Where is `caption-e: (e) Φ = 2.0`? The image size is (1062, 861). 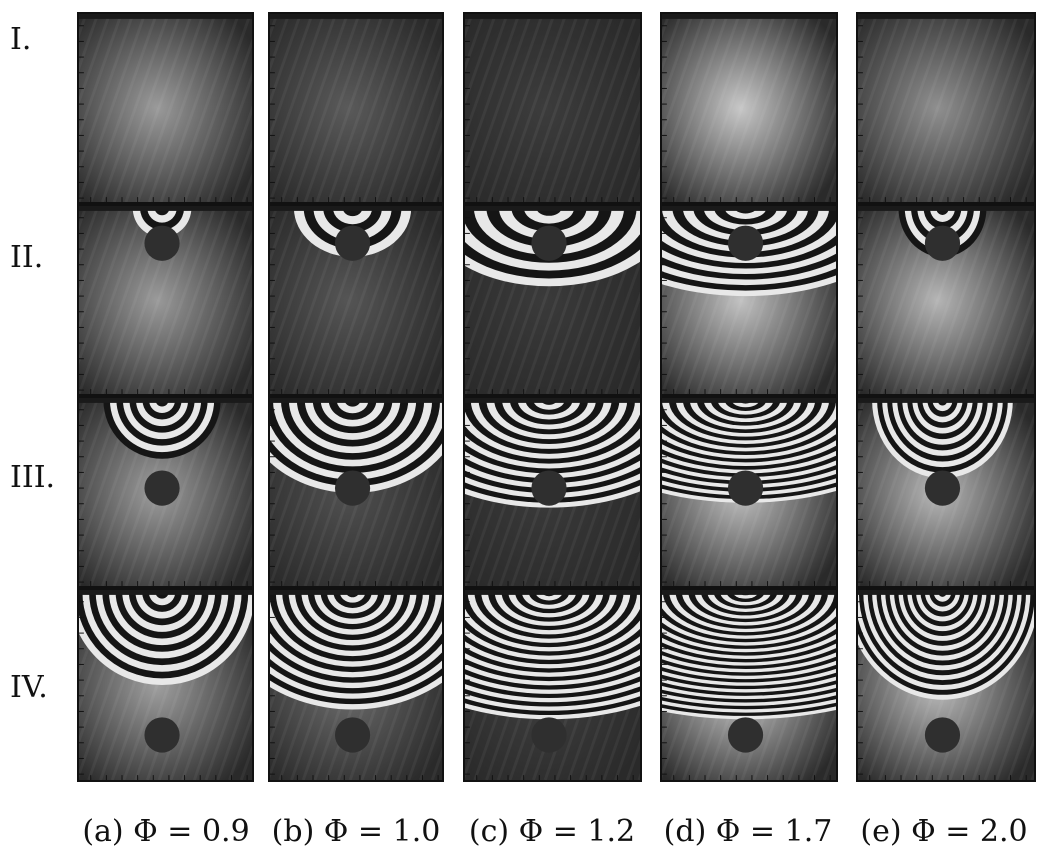
caption-e: (e) Φ = 2.0 is located at coordinates (944, 831).